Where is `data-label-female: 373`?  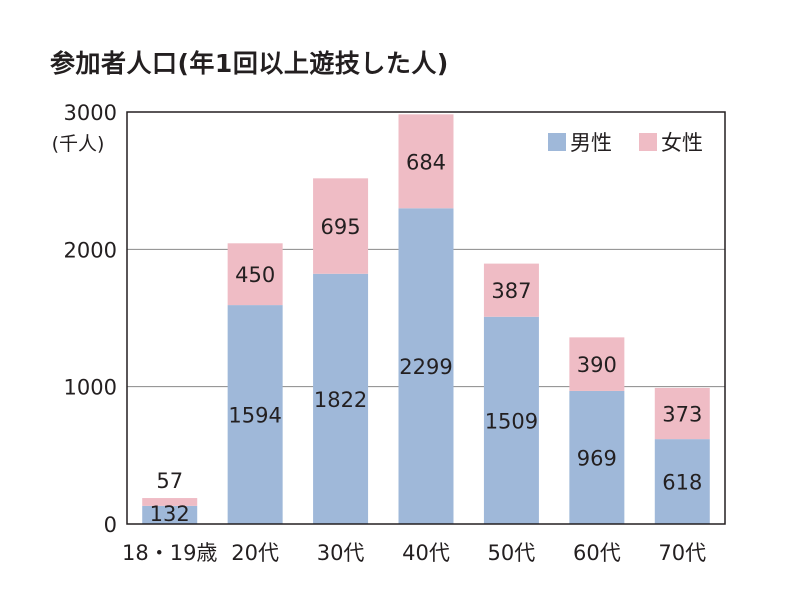
data-label-female: 373 is located at coordinates (682, 415).